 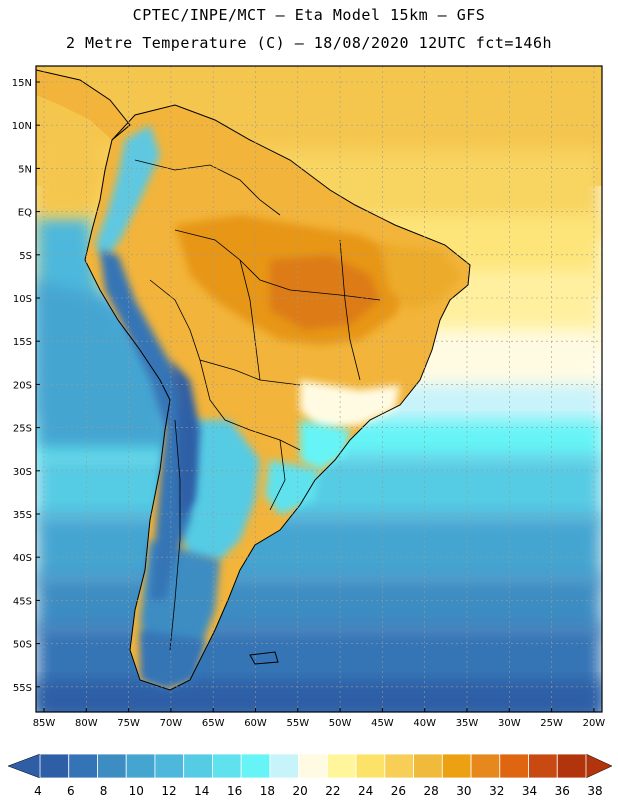 What do you see at coordinates (25, 256) in the screenshot?
I see `latitude-label: 5S` at bounding box center [25, 256].